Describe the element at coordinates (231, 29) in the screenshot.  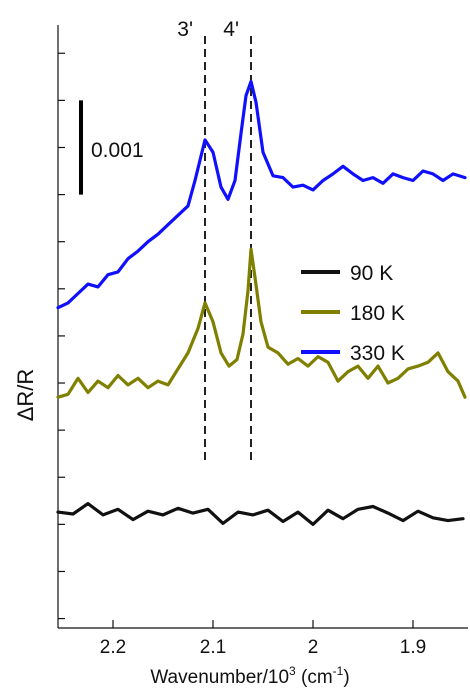
I see `peak-label: 4'` at that location.